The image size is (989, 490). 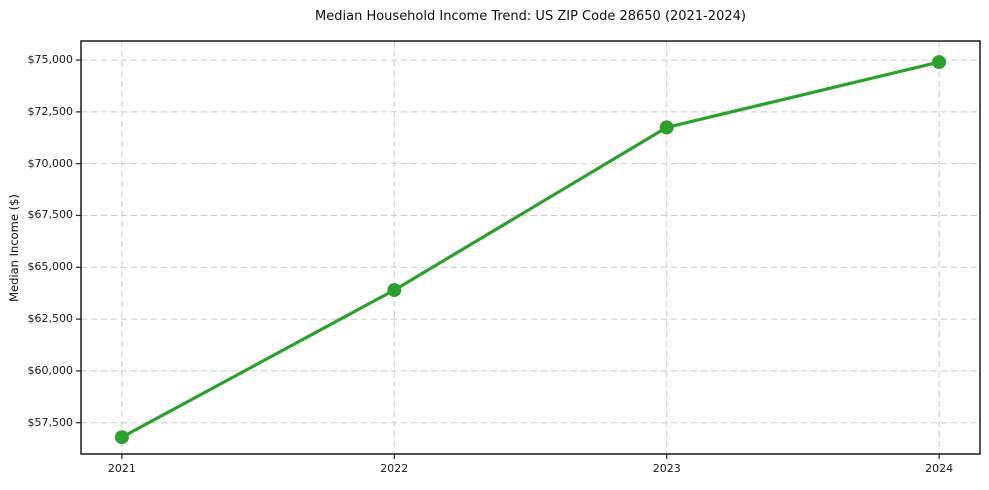 I want to click on data-point-2023, so click(x=666, y=127).